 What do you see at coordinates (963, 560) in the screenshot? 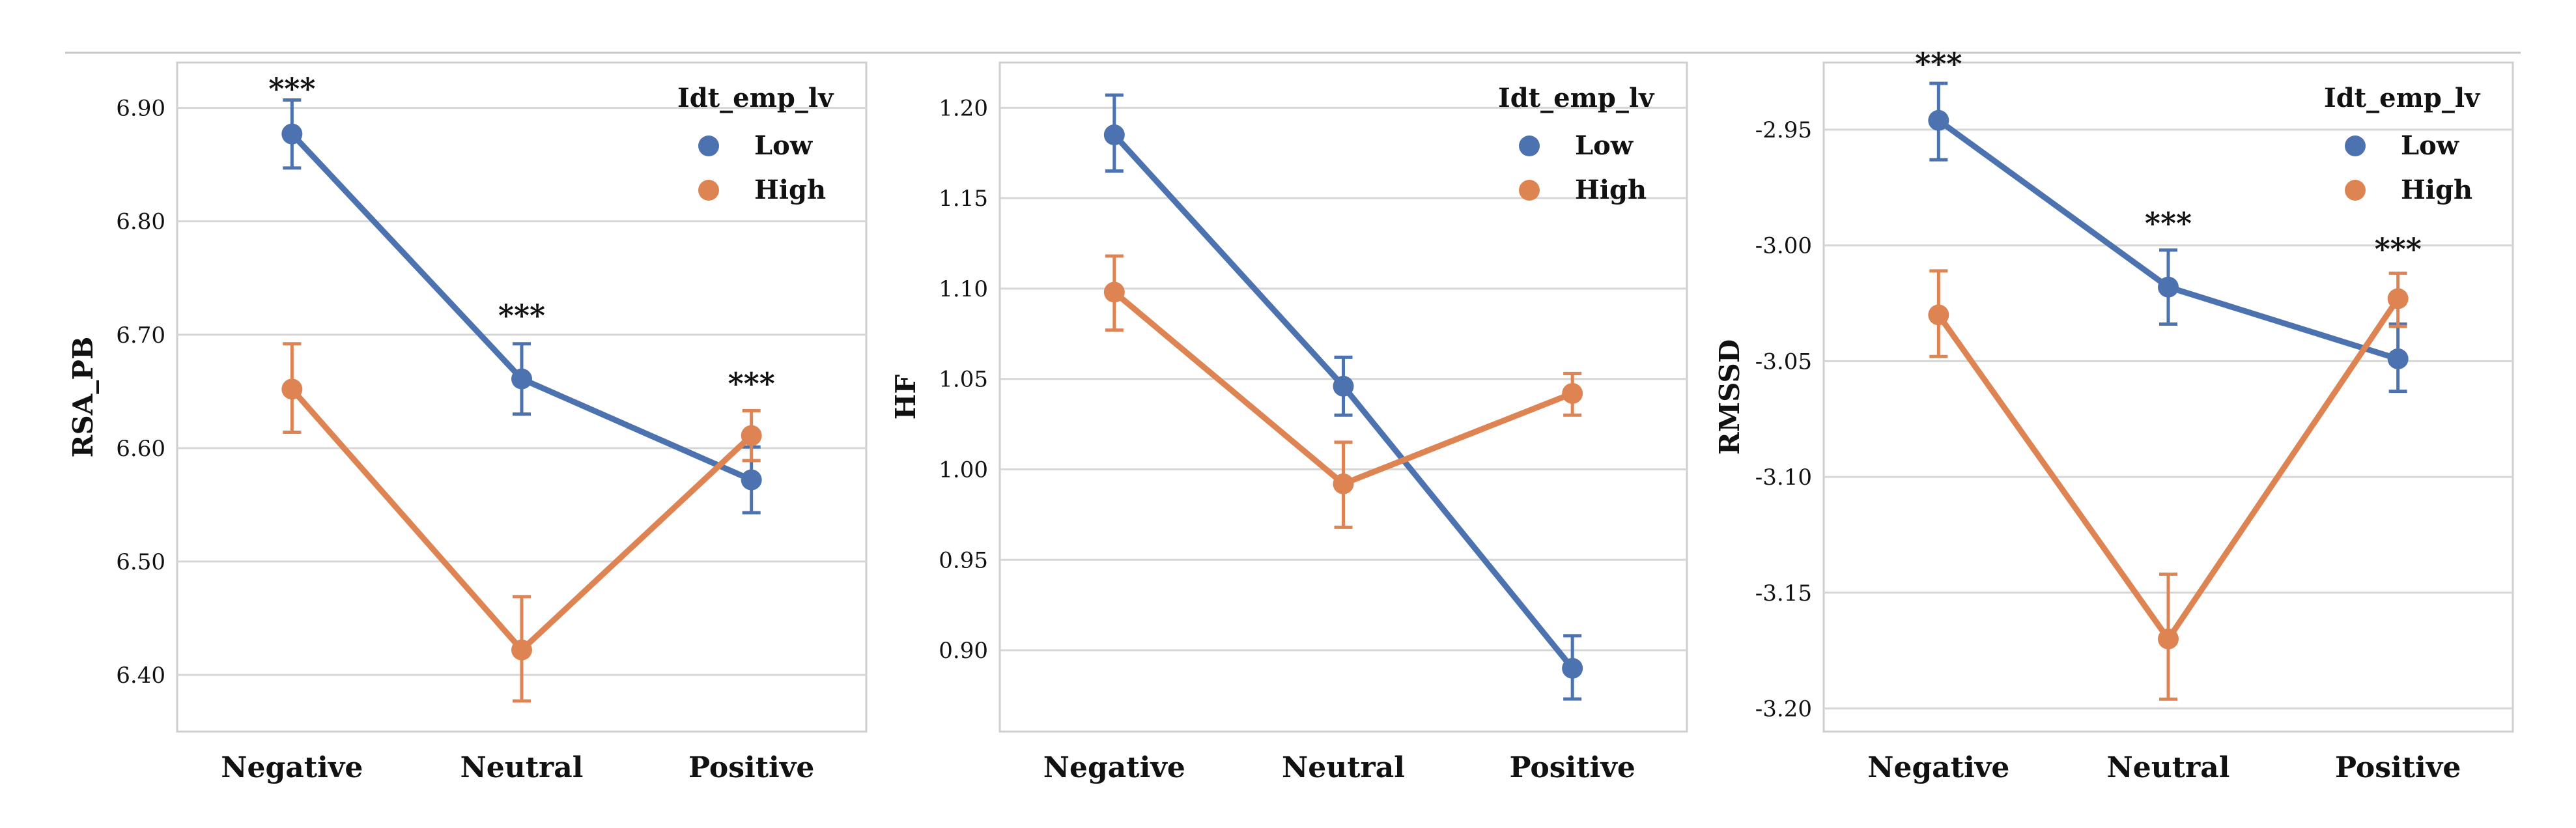
I see `y-tick-label: 0.95` at bounding box center [963, 560].